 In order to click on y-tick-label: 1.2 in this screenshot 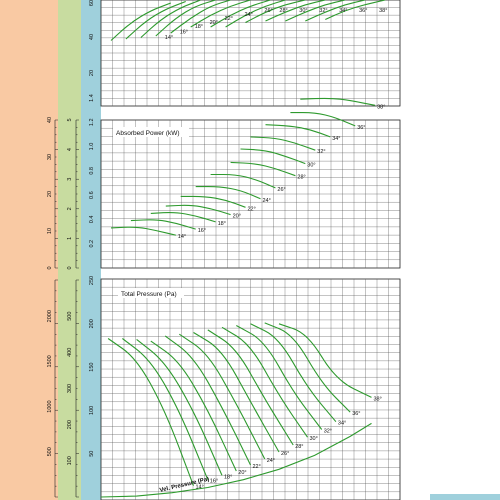, I will do `click(92, 122)`.